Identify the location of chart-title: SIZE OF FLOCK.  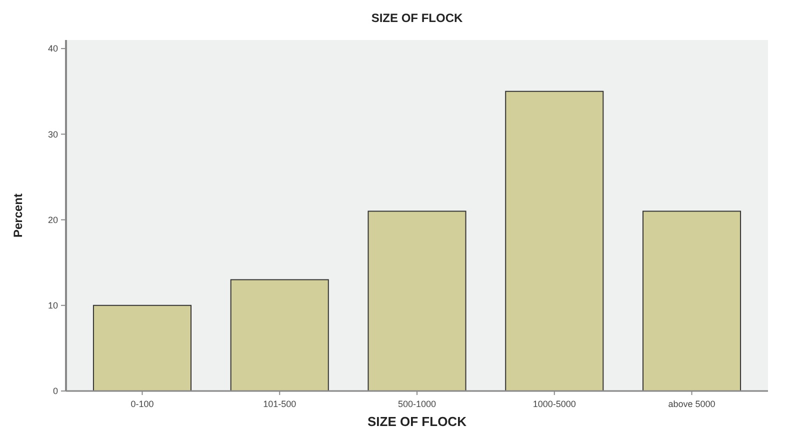
(417, 18).